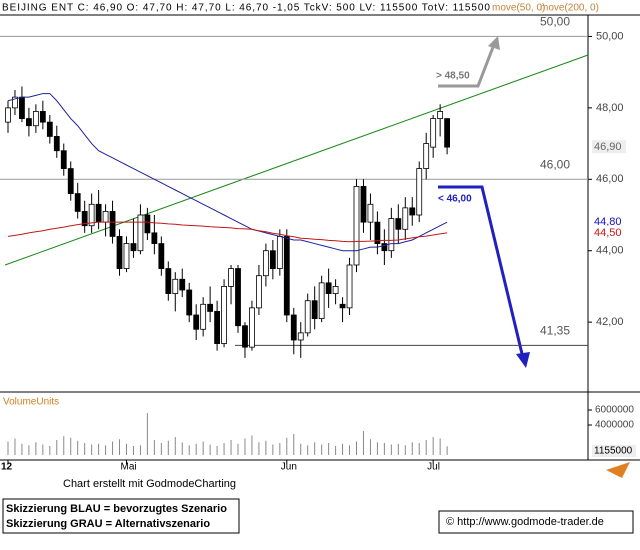  What do you see at coordinates (614, 410) in the screenshot?
I see `y-tick-label: 6000000` at bounding box center [614, 410].